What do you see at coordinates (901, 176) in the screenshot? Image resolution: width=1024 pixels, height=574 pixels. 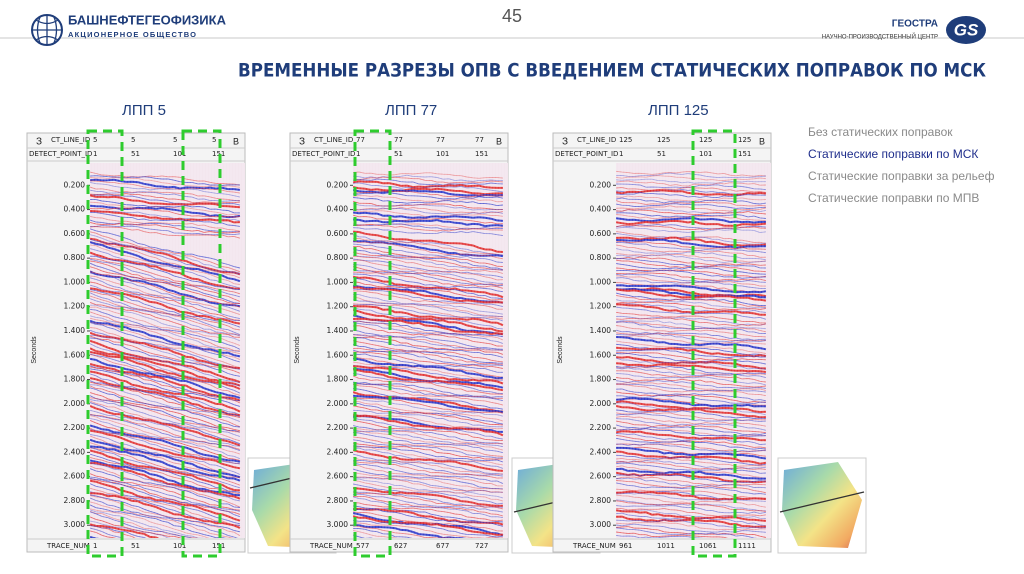 I see `legend-item: Статические поправки за рельеф` at bounding box center [901, 176].